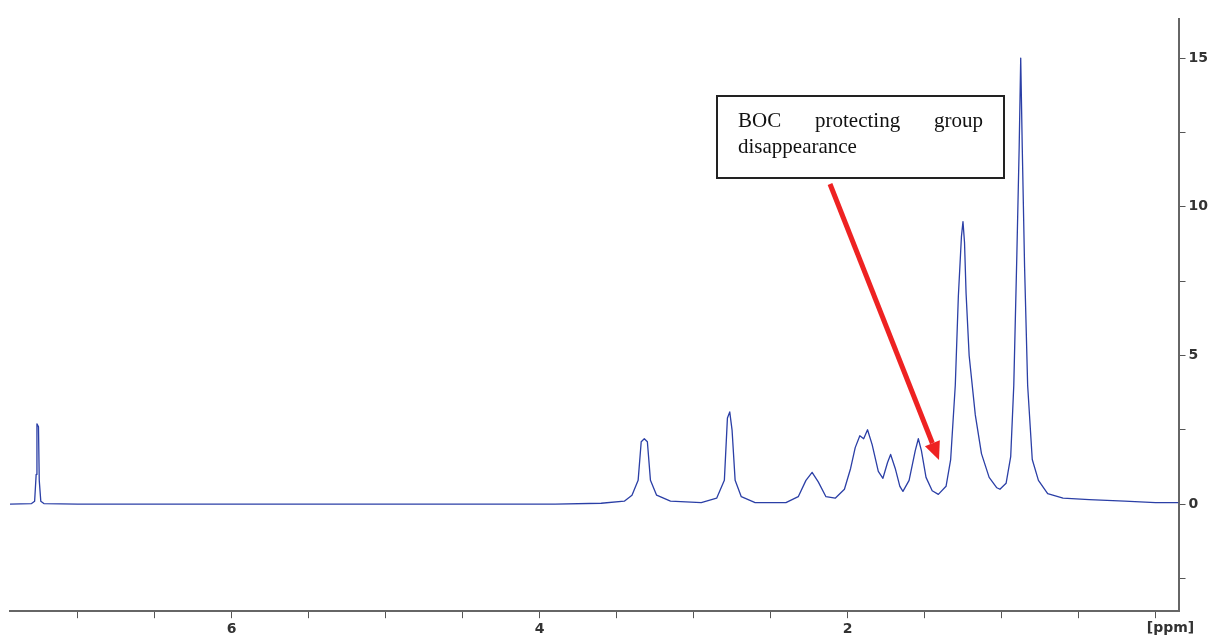 The image size is (1219, 641). Describe the element at coordinates (1193, 354) in the screenshot. I see `y-tick-label: 5` at that location.